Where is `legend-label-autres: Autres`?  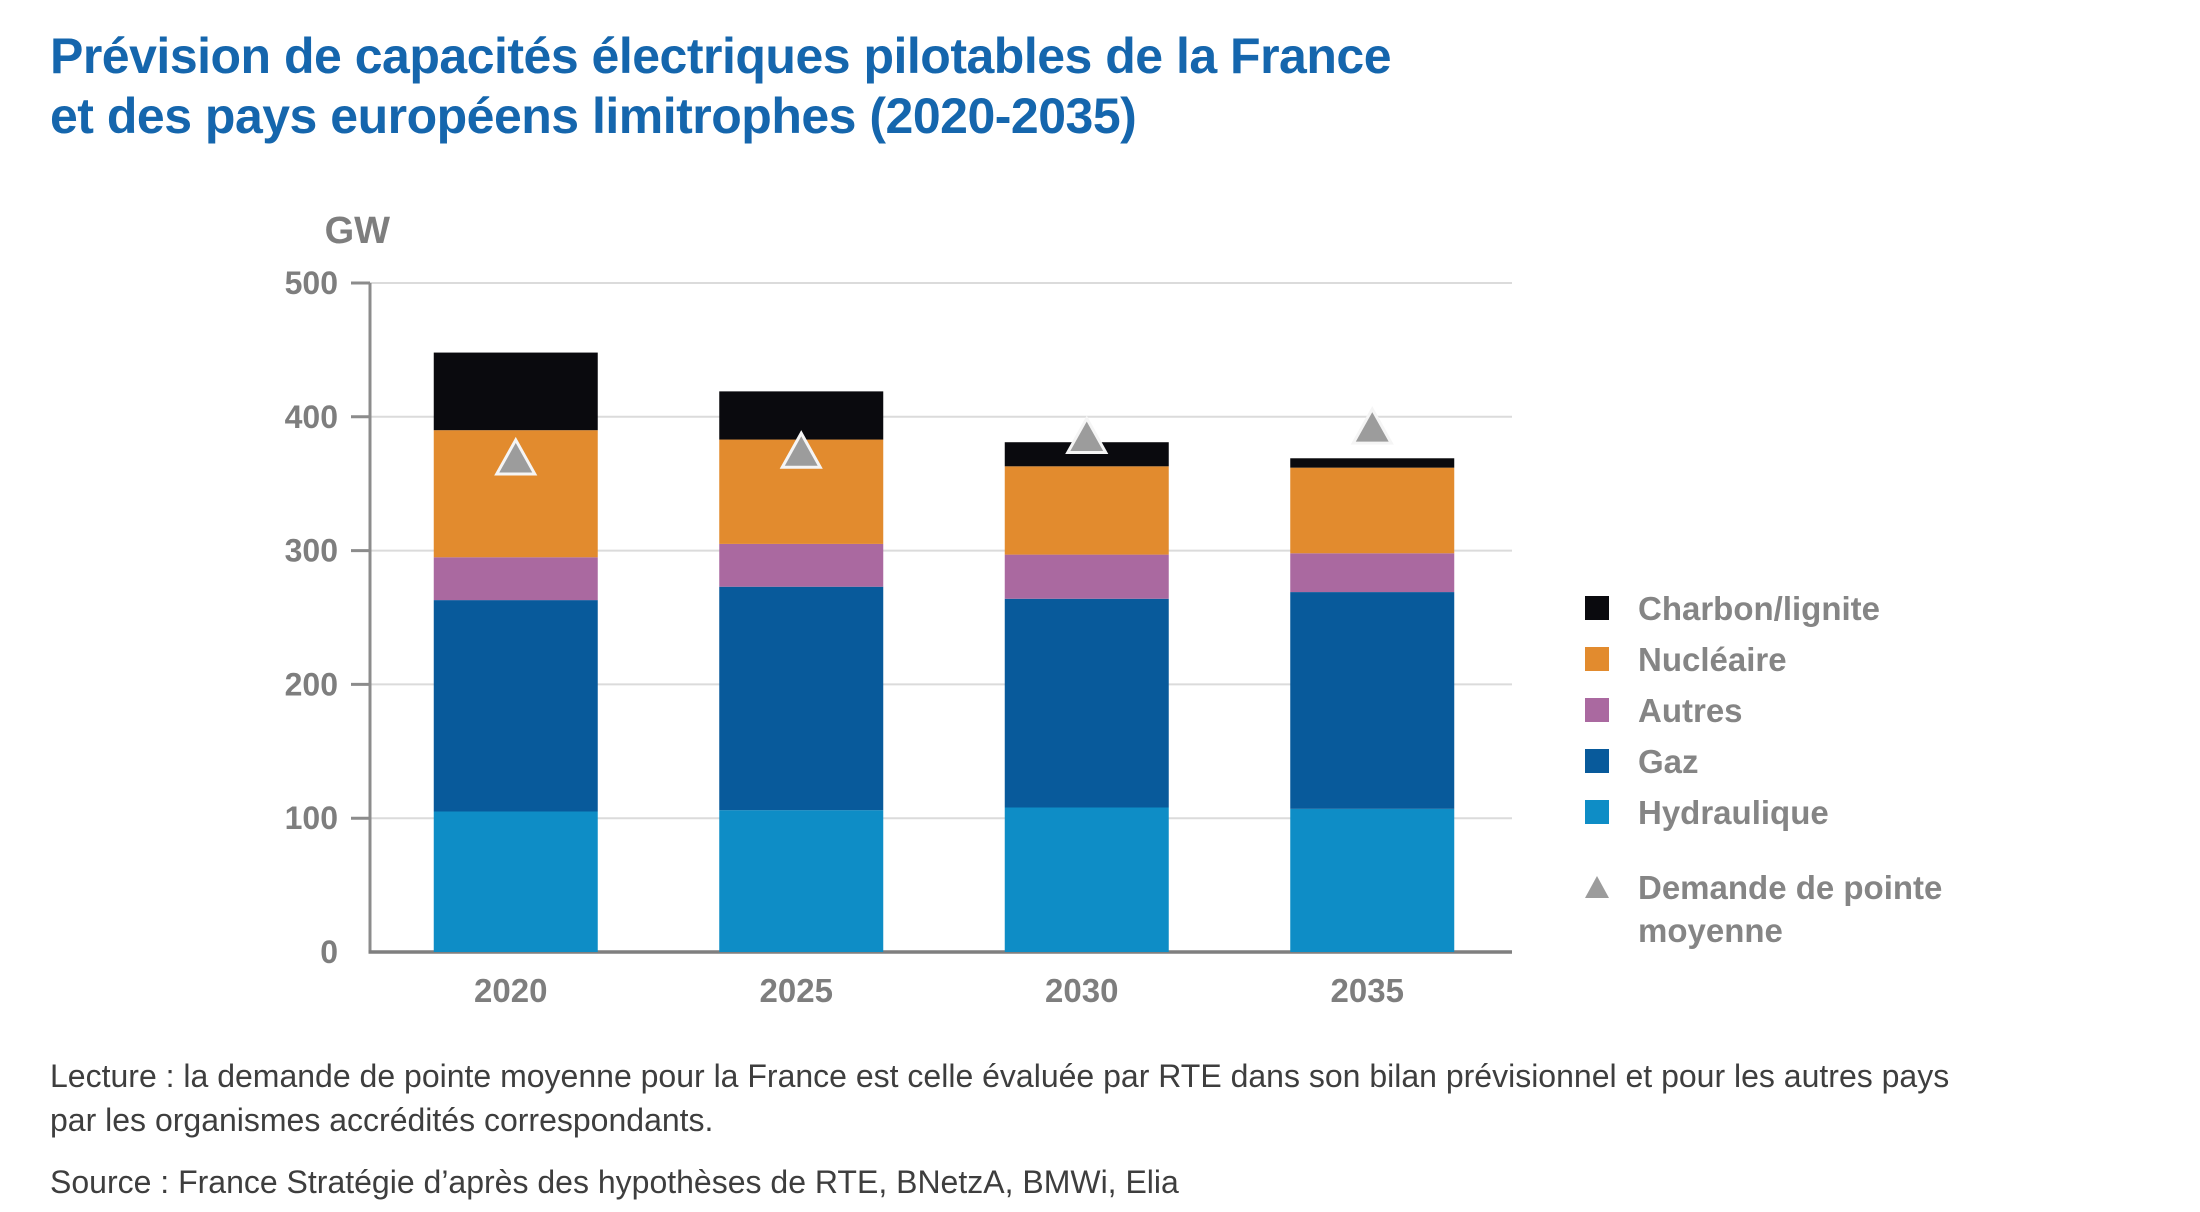
legend-label-autres: Autres is located at coordinates (1690, 710).